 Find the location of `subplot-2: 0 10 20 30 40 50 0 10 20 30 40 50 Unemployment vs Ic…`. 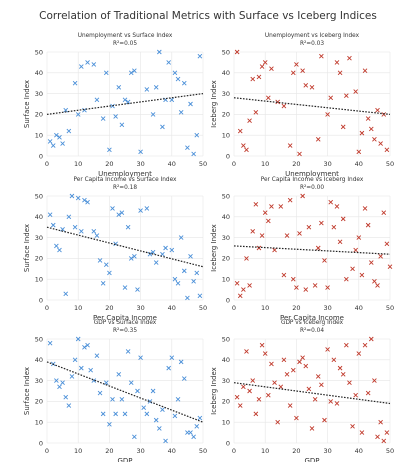

subplot-2: 0 10 20 30 40 50 0 10 20 30 40 50 Unemployment vs Ic… is located at coordinates (302, 105).